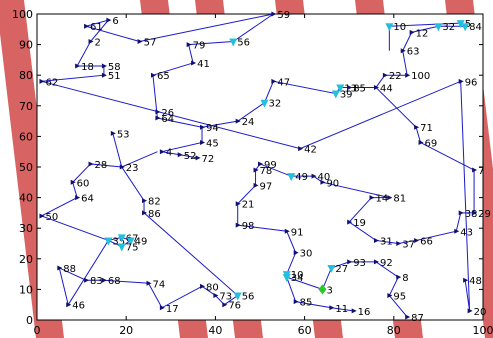 This screenshot has width=493, height=338. Describe the element at coordinates (481, 171) in the screenshot. I see `node-label: 7` at that location.